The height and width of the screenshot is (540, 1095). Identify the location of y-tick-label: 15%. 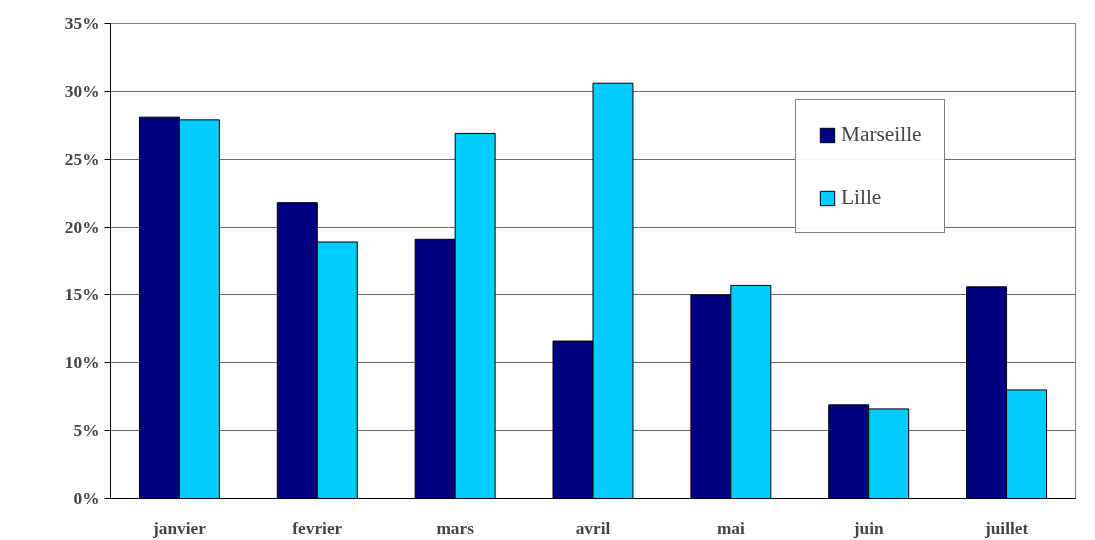
(82, 295).